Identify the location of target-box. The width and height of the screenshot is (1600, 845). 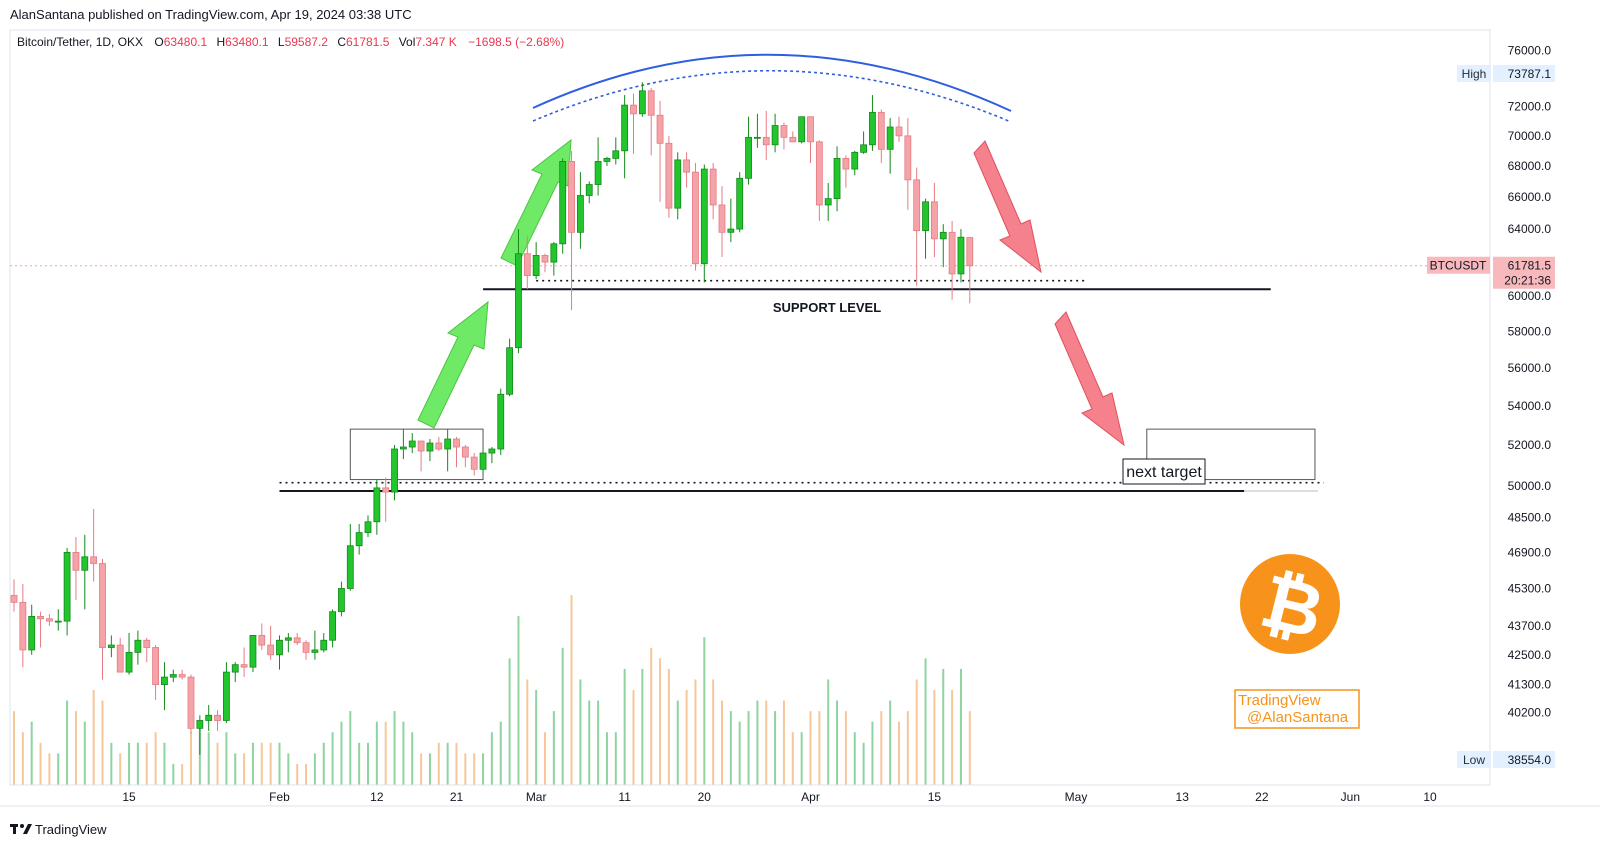
(1231, 454).